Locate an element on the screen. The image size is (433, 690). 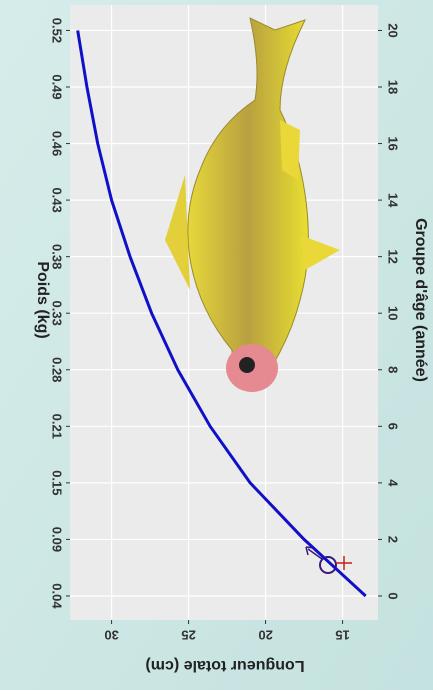
y-axis-title: Poids (kg) is located at coordinates (42, 299).